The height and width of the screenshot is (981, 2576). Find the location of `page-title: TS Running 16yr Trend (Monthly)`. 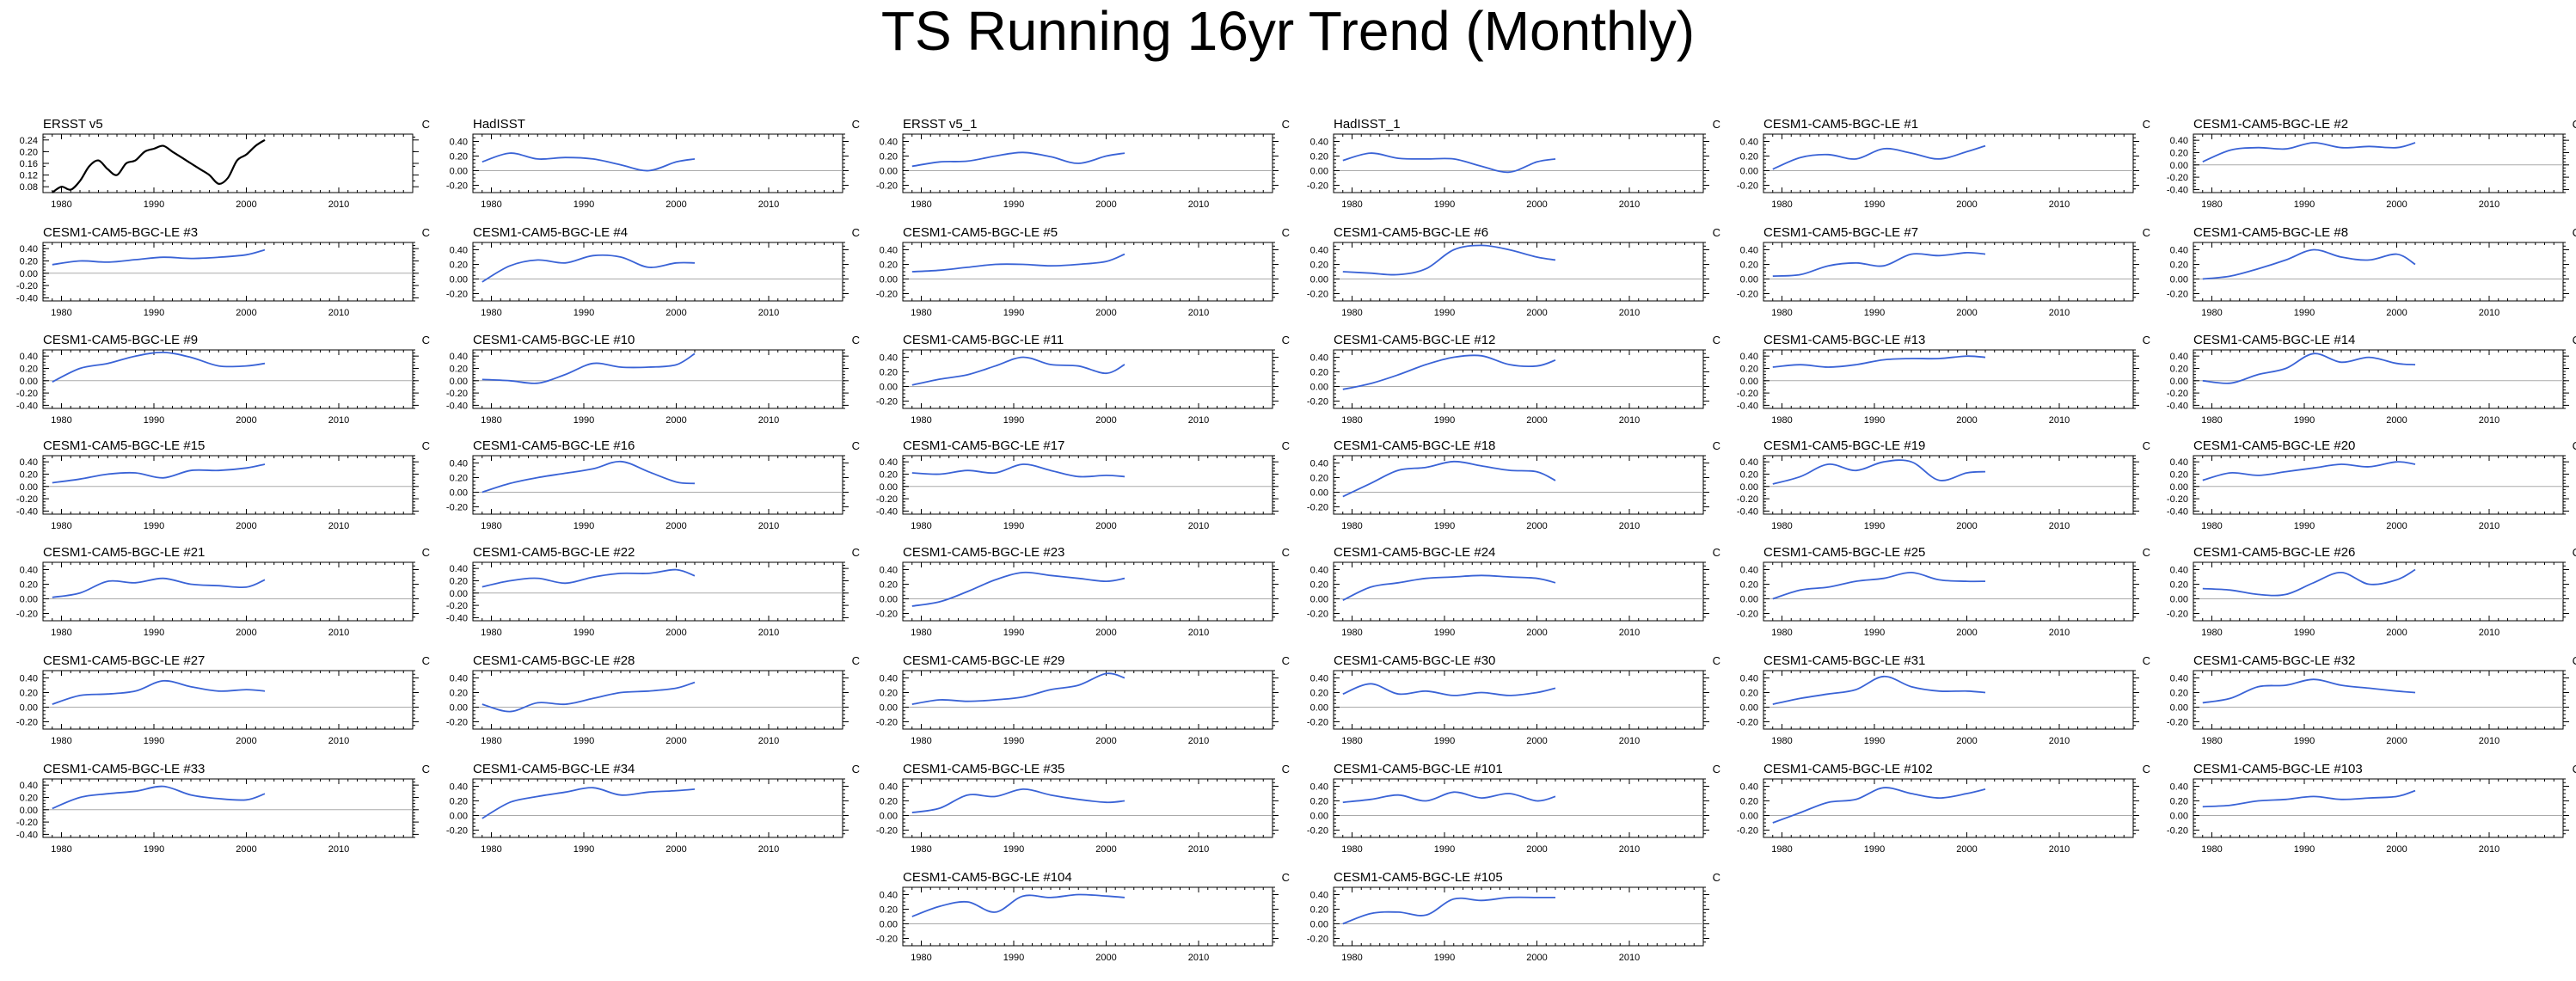

page-title: TS Running 16yr Trend (Monthly) is located at coordinates (1288, 31).